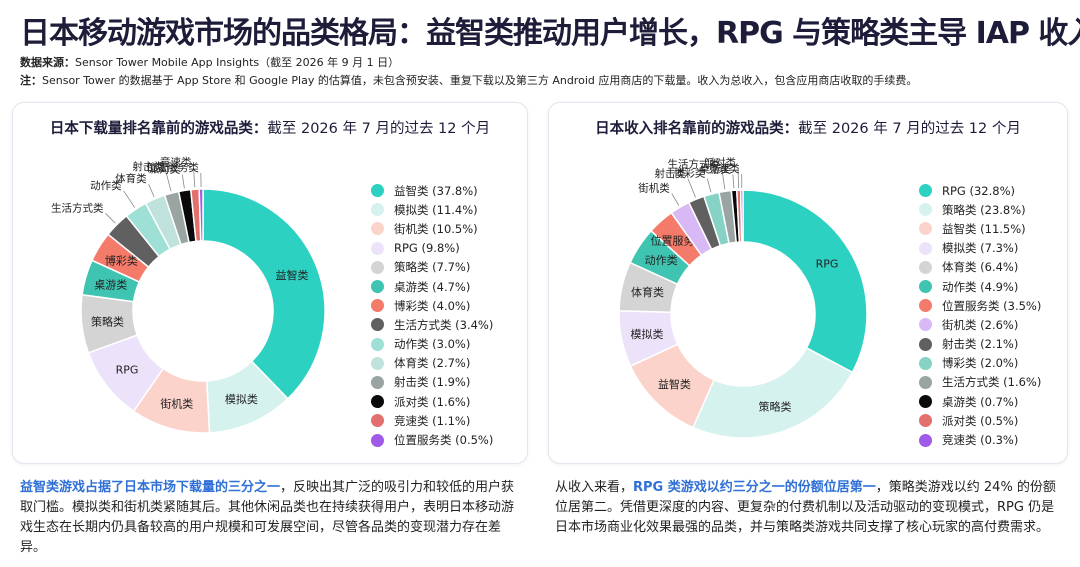  What do you see at coordinates (670, 173) in the screenshot?
I see `revenue-outer-label-shooter: 射击类` at bounding box center [670, 173].